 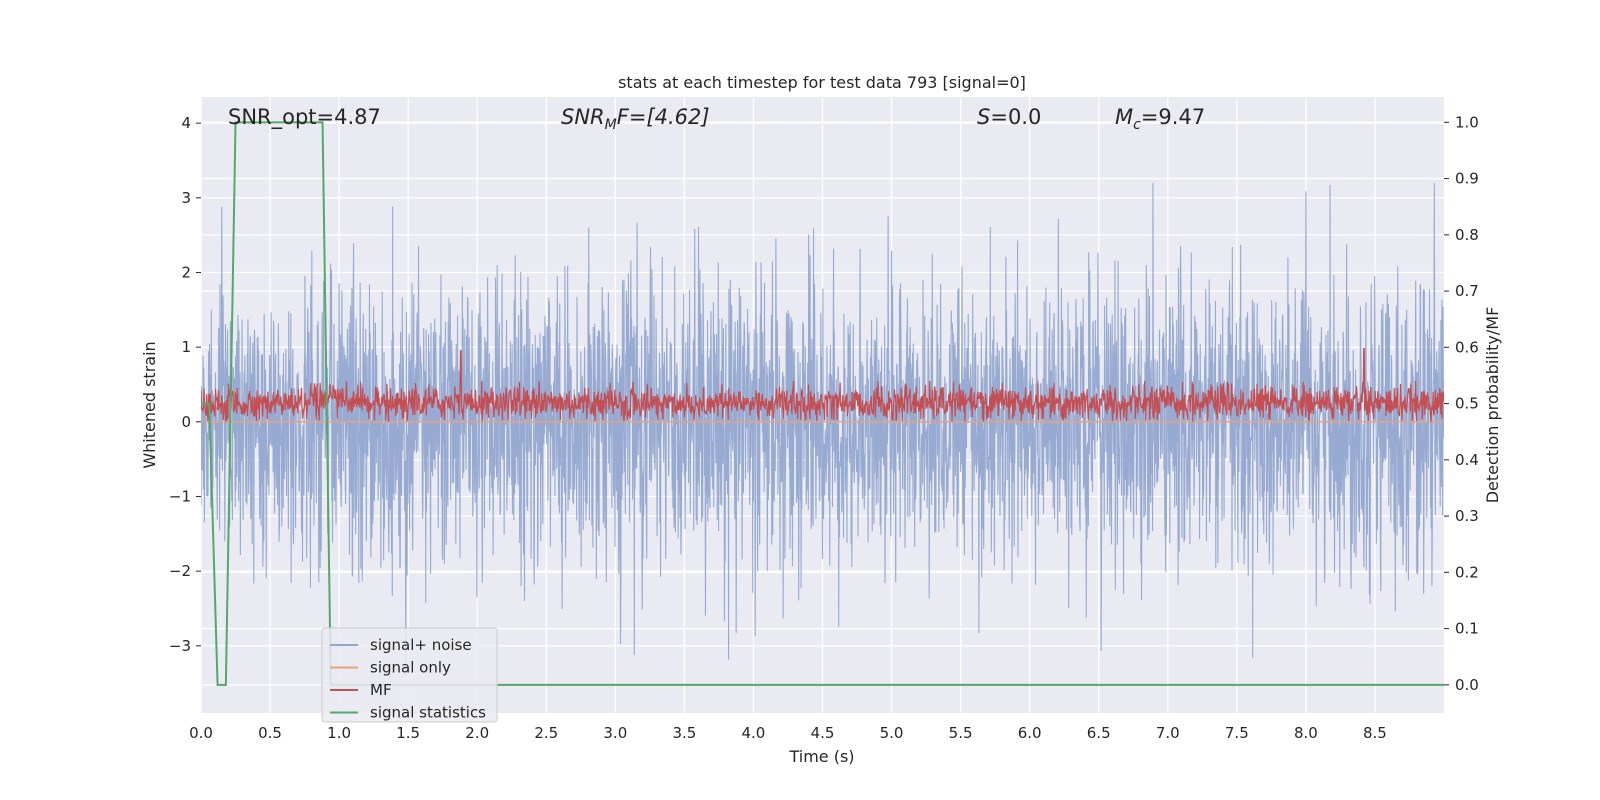 What do you see at coordinates (185, 384) in the screenshot?
I see `left-y-tick-labels: 4 3 2 1 0 −1 −2 −3` at bounding box center [185, 384].